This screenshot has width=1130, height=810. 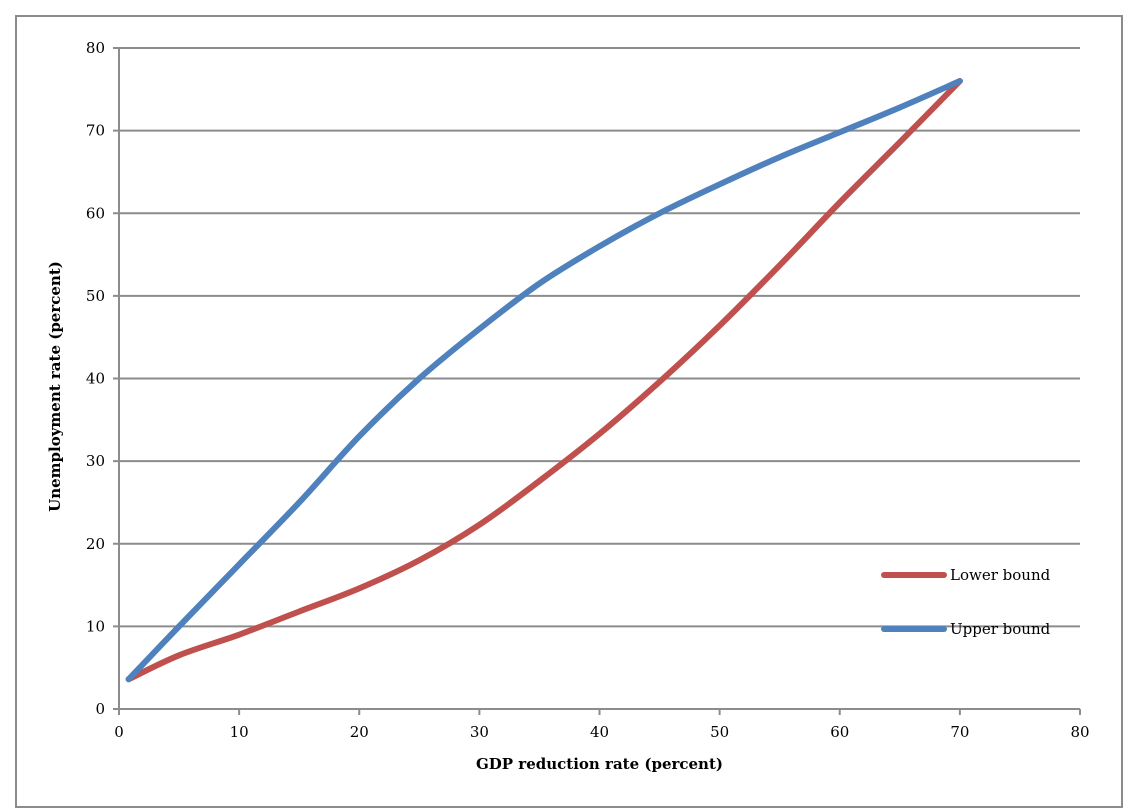 I want to click on y-axis-title: Unemployment rate (percent), so click(x=55, y=386).